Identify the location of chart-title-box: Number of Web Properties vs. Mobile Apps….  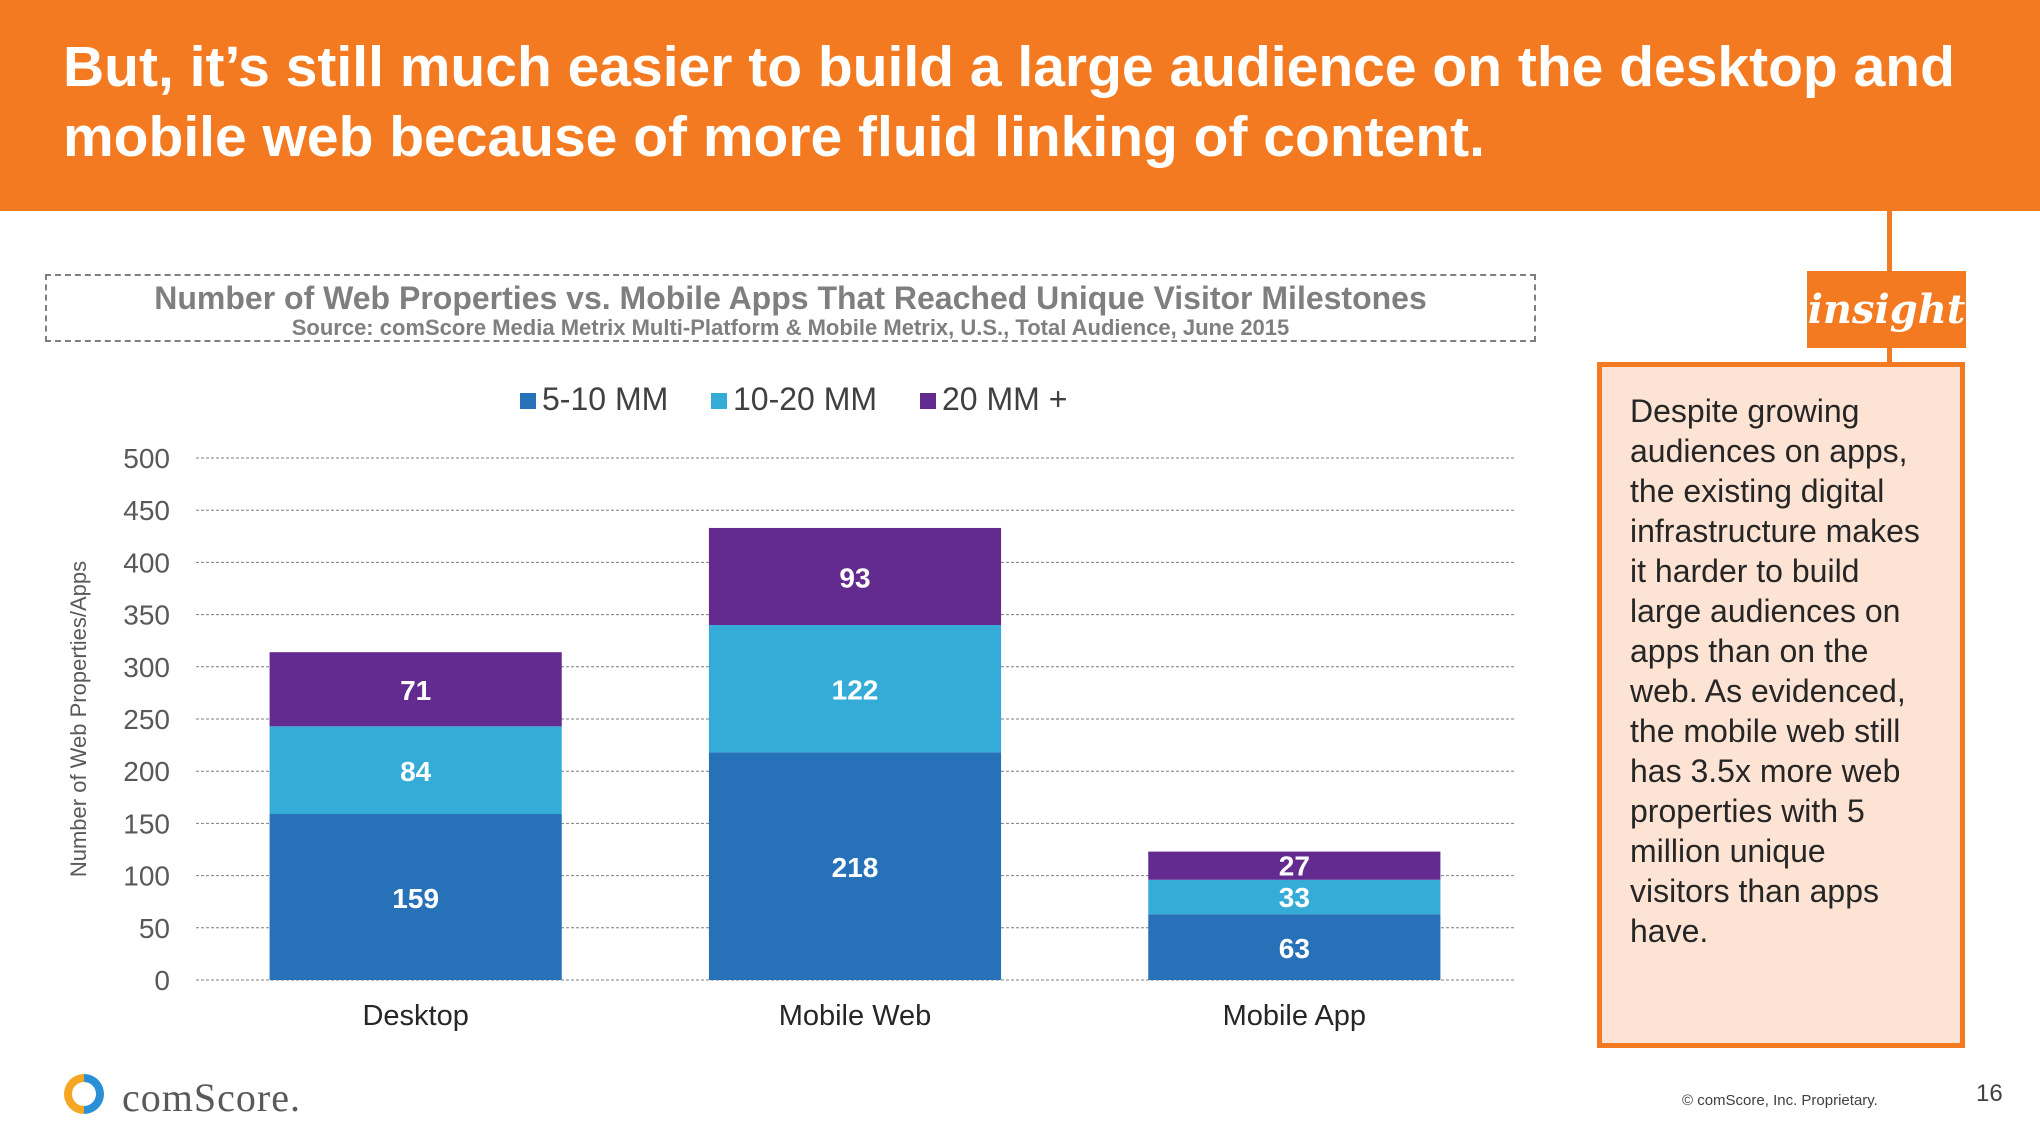
(790, 308).